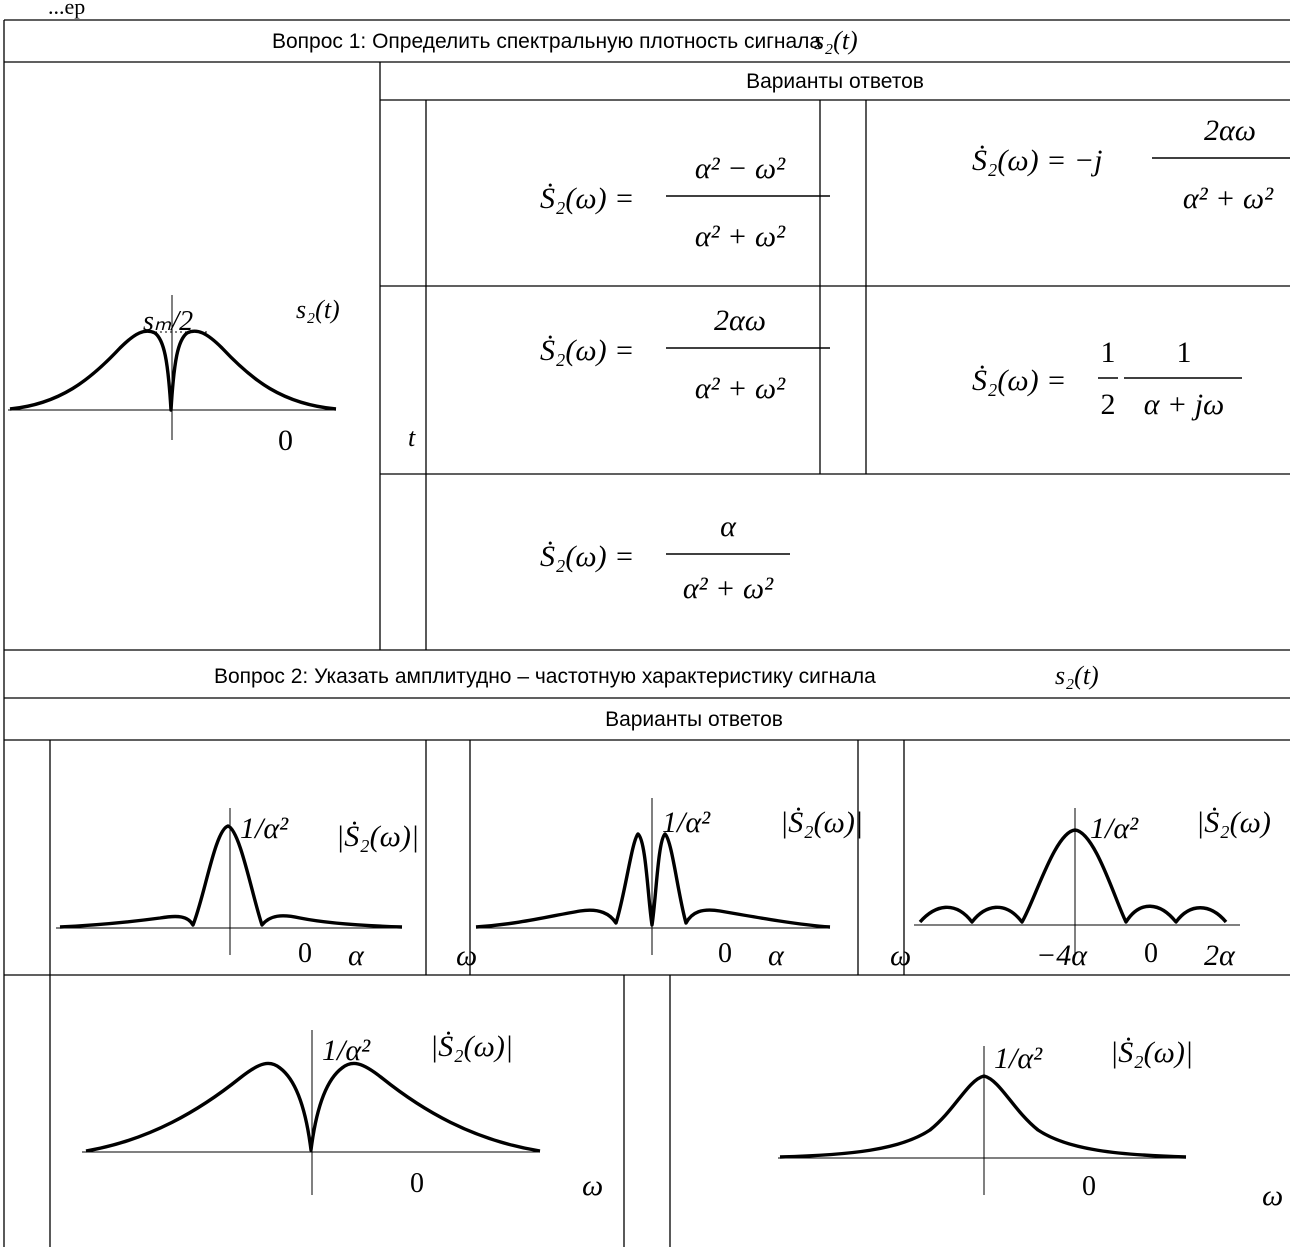  Describe the element at coordinates (694, 719) in the screenshot. I see `q2-answers-header: Варианты ответов` at that location.